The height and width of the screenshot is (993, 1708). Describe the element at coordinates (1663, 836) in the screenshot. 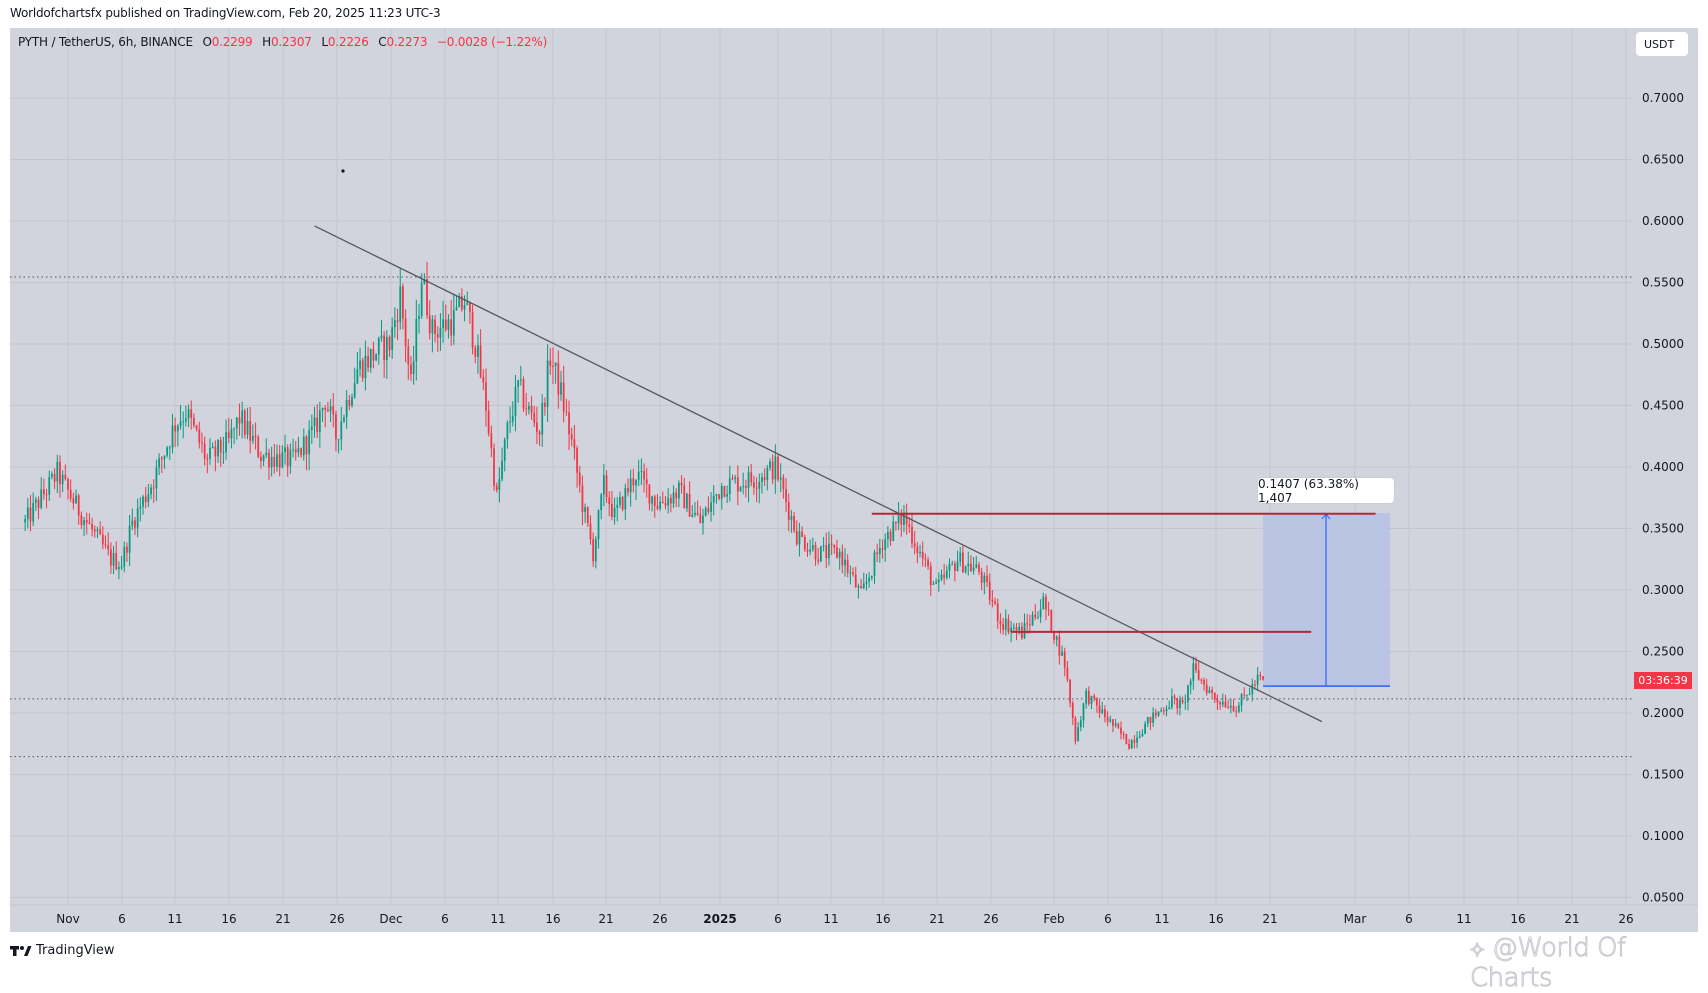

I see `price-tick-label: 0.1000` at that location.